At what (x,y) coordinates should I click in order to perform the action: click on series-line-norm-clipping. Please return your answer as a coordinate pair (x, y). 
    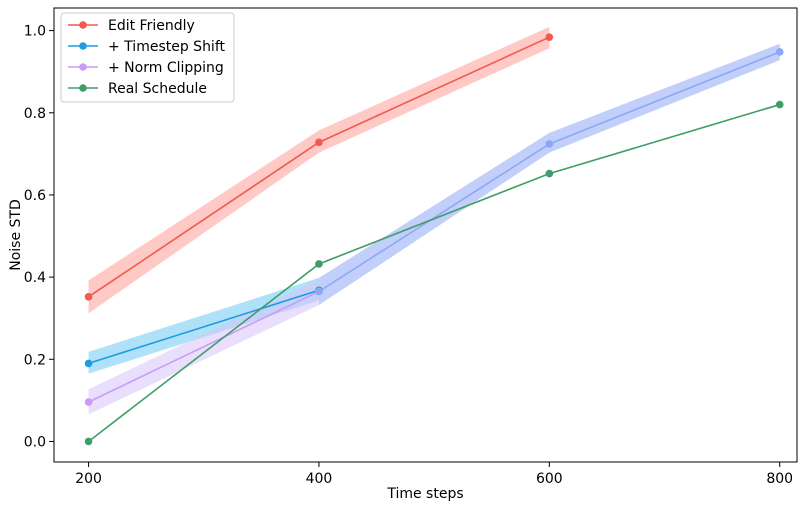
    Looking at the image, I should click on (204, 346).